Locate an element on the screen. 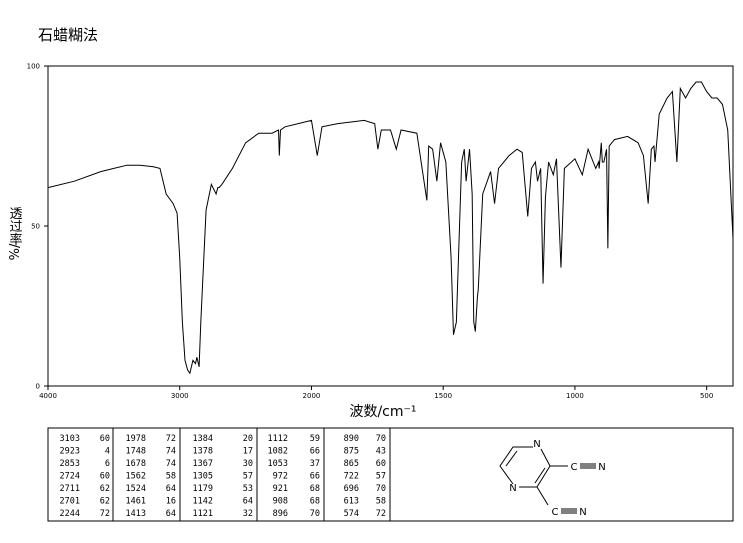 This screenshot has height=543, width=743. table-cell: 30 is located at coordinates (248, 464).